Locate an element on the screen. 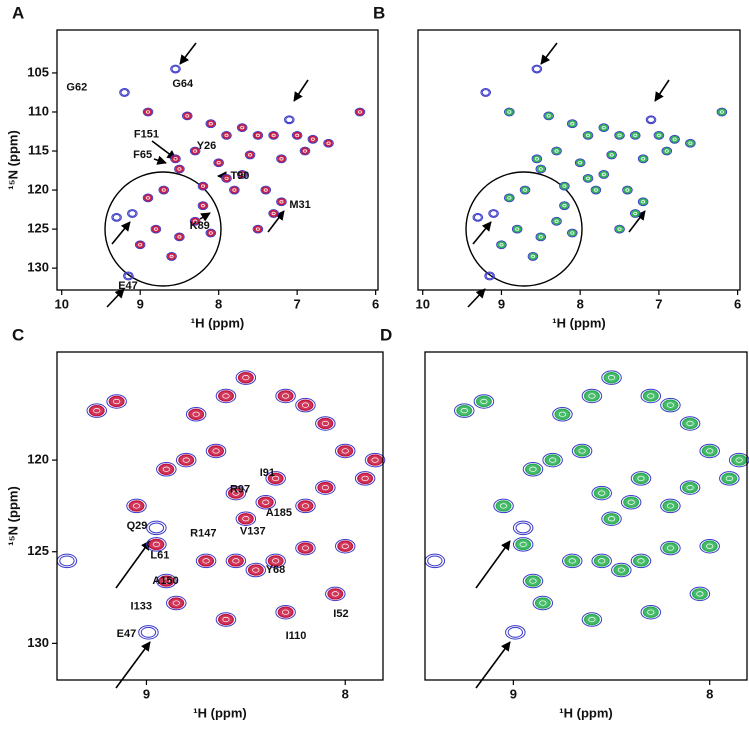 This screenshot has height=738, width=749. panel-label: C is located at coordinates (18, 334).